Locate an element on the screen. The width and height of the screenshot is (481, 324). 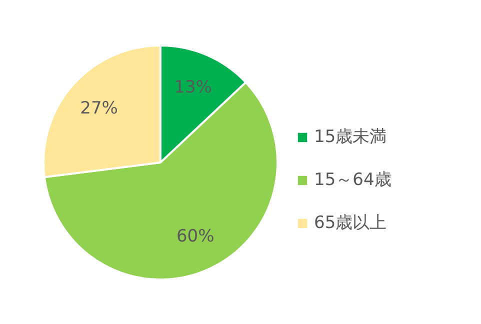
data-label: 13% is located at coordinates (193, 87).